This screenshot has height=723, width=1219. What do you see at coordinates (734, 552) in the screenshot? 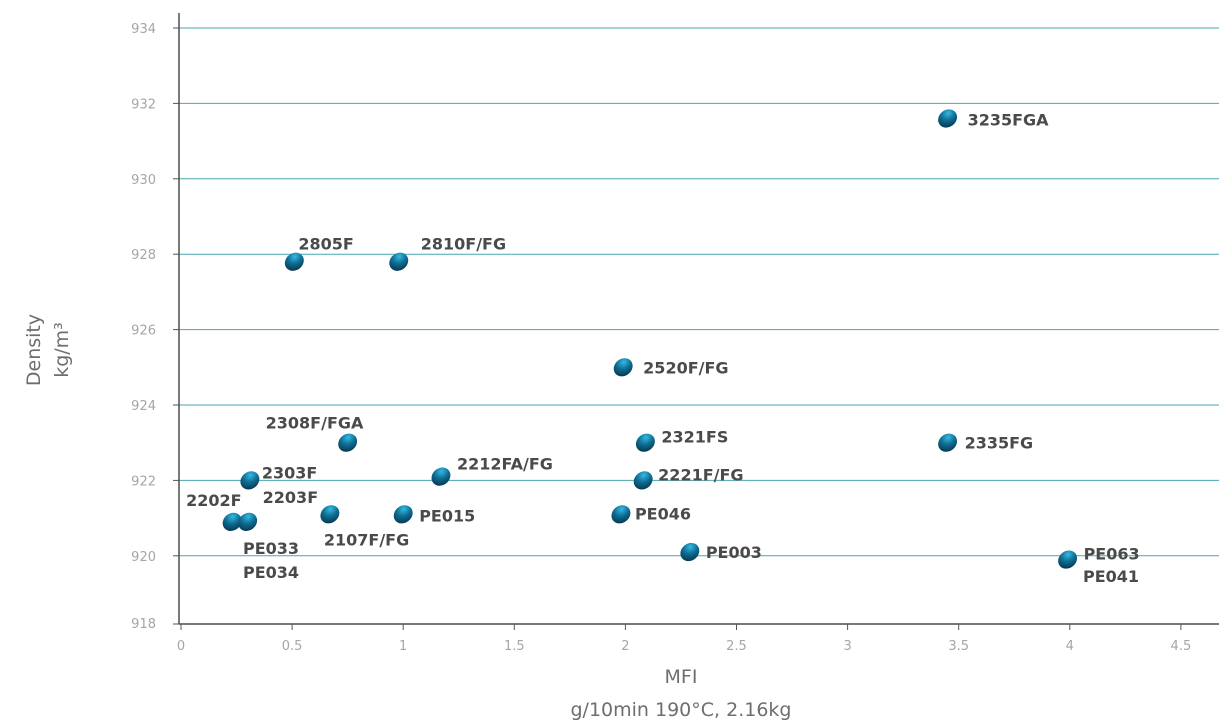
I see `point-label: PE003` at bounding box center [734, 552].